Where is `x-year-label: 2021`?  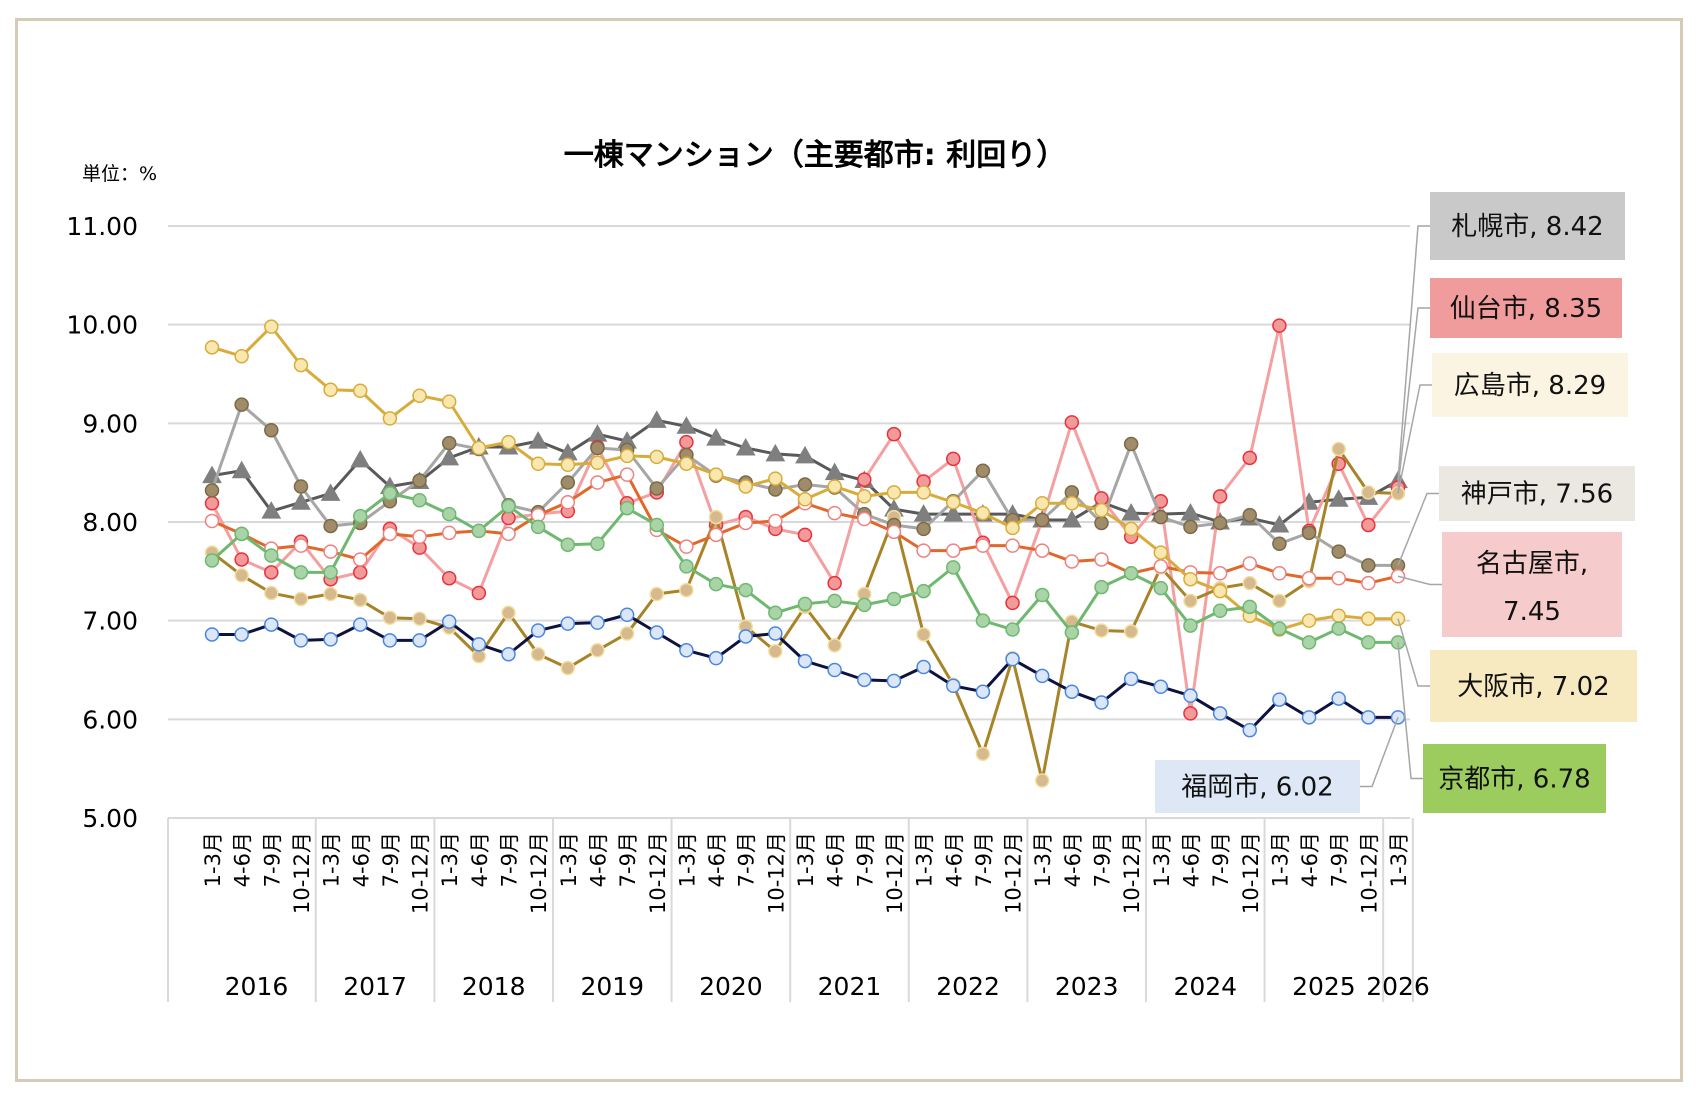
x-year-label: 2021 is located at coordinates (850, 986).